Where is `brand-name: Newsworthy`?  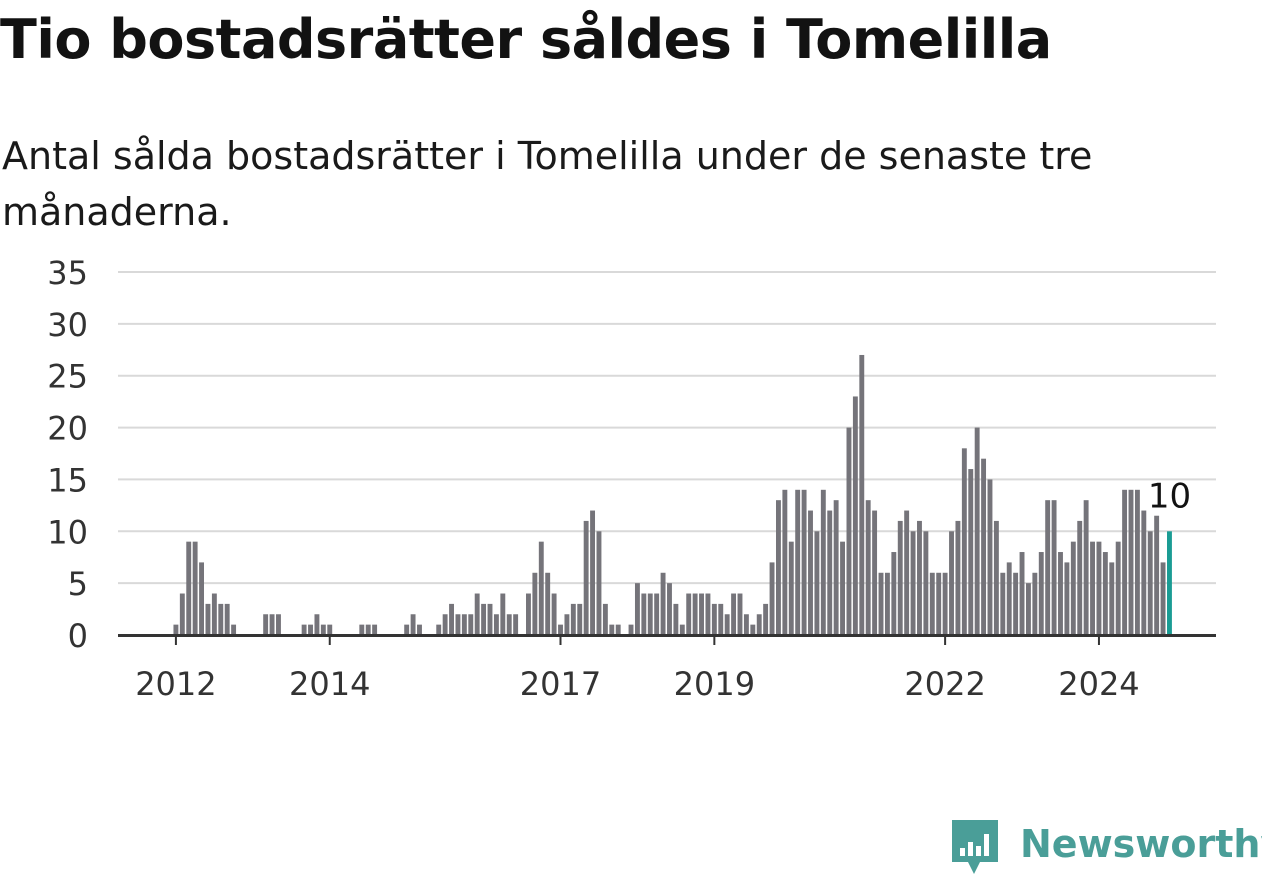
brand-name: Newsworthy is located at coordinates (1141, 844).